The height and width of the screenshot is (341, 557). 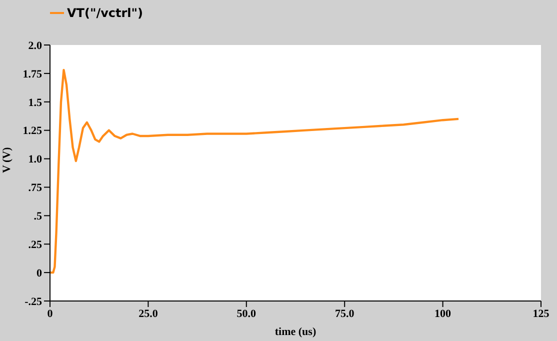 What do you see at coordinates (541, 314) in the screenshot?
I see `x-tick-label: 125` at bounding box center [541, 314].